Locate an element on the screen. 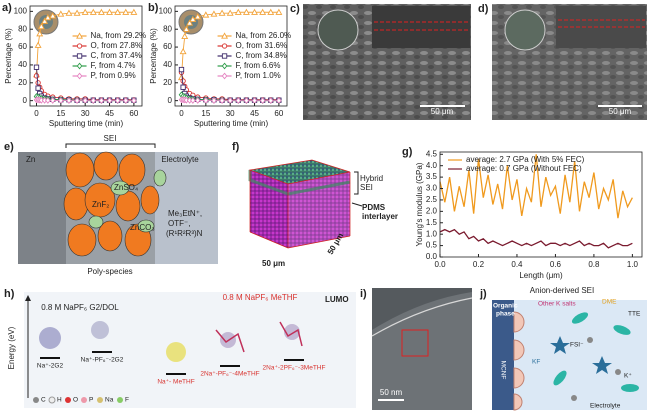 The width and height of the screenshot is (649, 412). label: 50 μm is located at coordinates (273, 263).